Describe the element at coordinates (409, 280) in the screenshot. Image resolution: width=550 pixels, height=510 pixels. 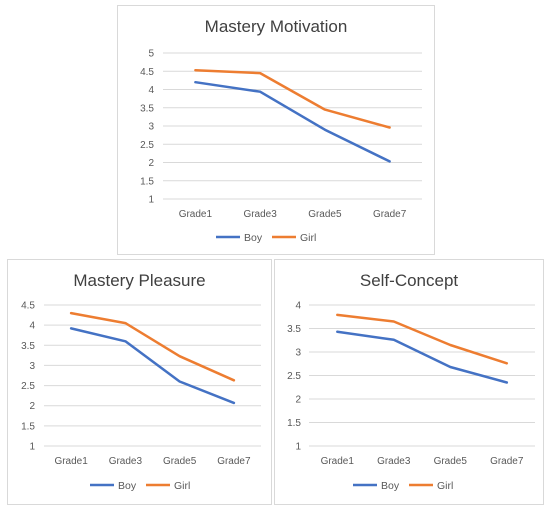
I see `chart-title: Self-Concept` at that location.